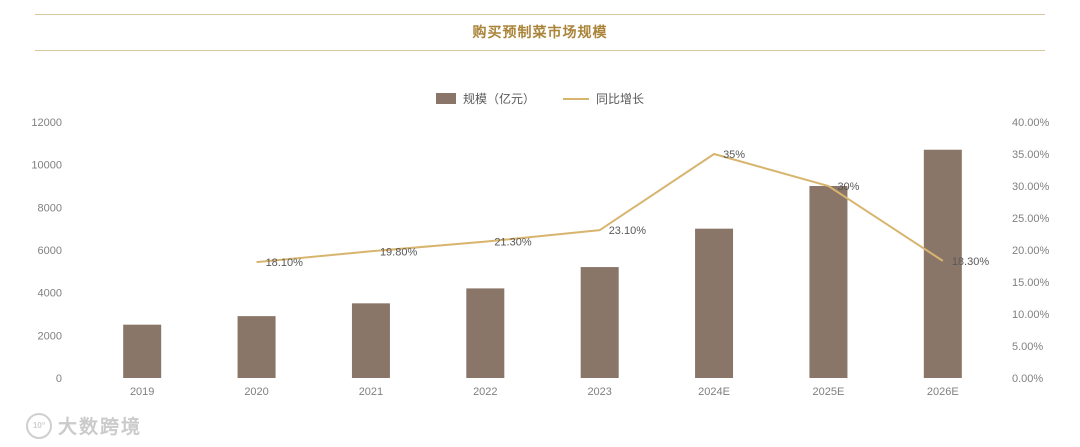  I want to click on bar-2024E, so click(714, 303).